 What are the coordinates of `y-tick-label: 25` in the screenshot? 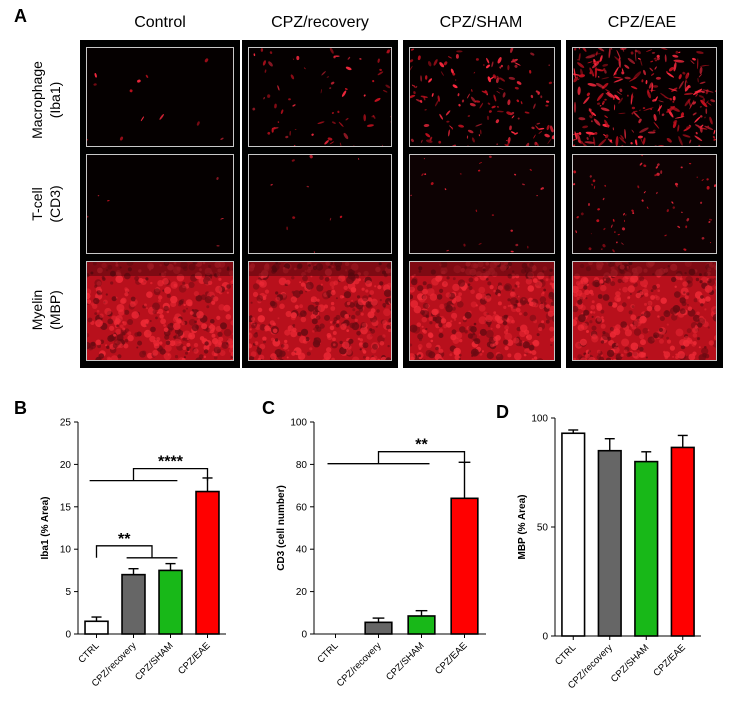 It's located at (66, 423).